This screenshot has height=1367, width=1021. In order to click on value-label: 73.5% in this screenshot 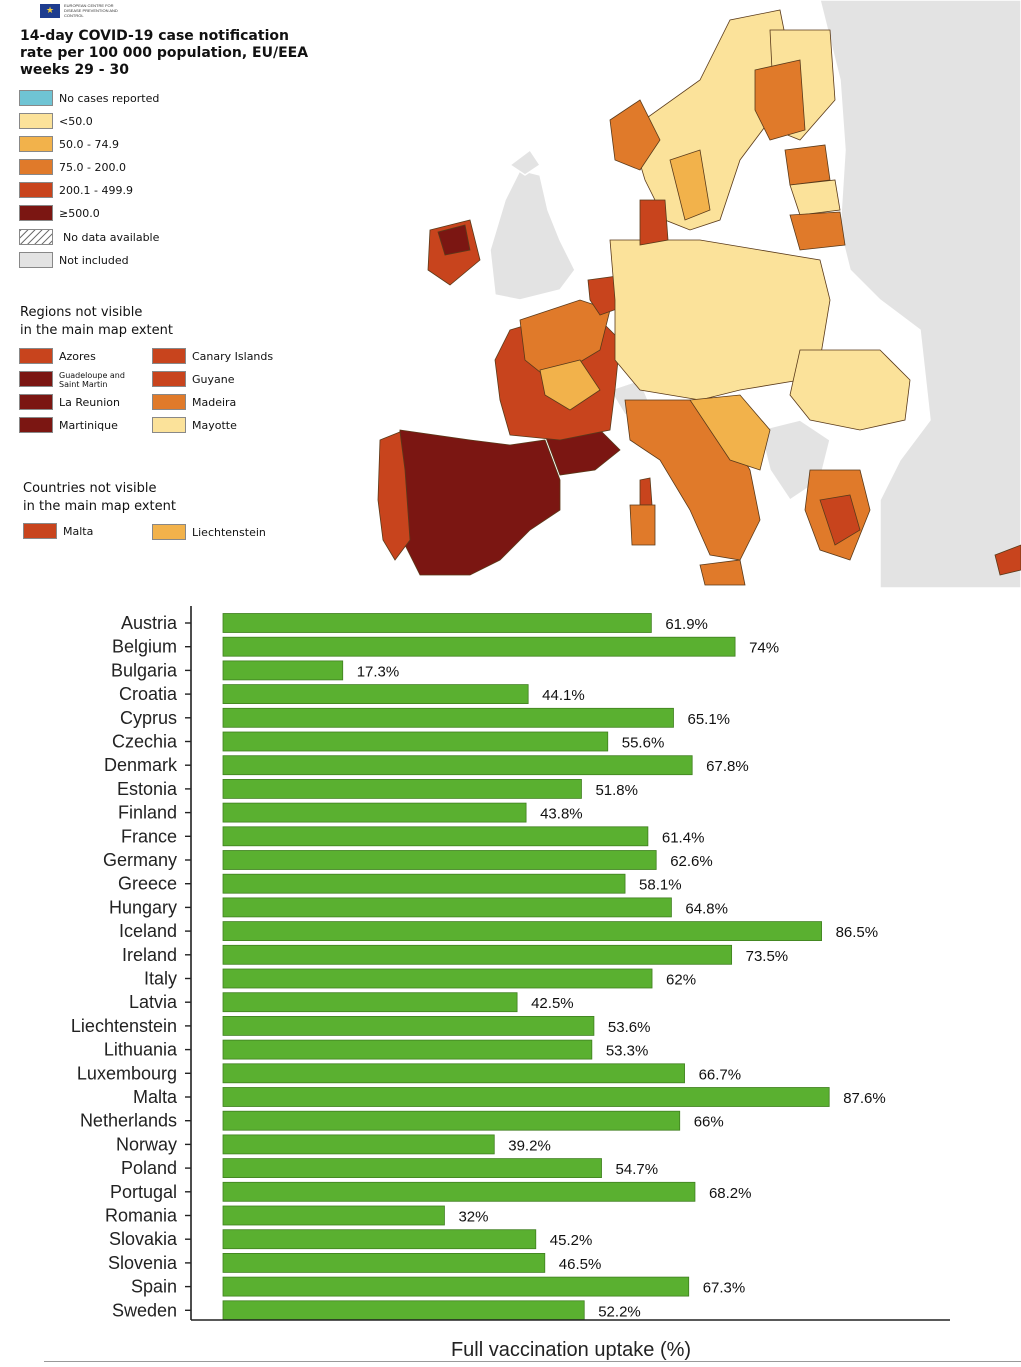, I will do `click(767, 956)`.